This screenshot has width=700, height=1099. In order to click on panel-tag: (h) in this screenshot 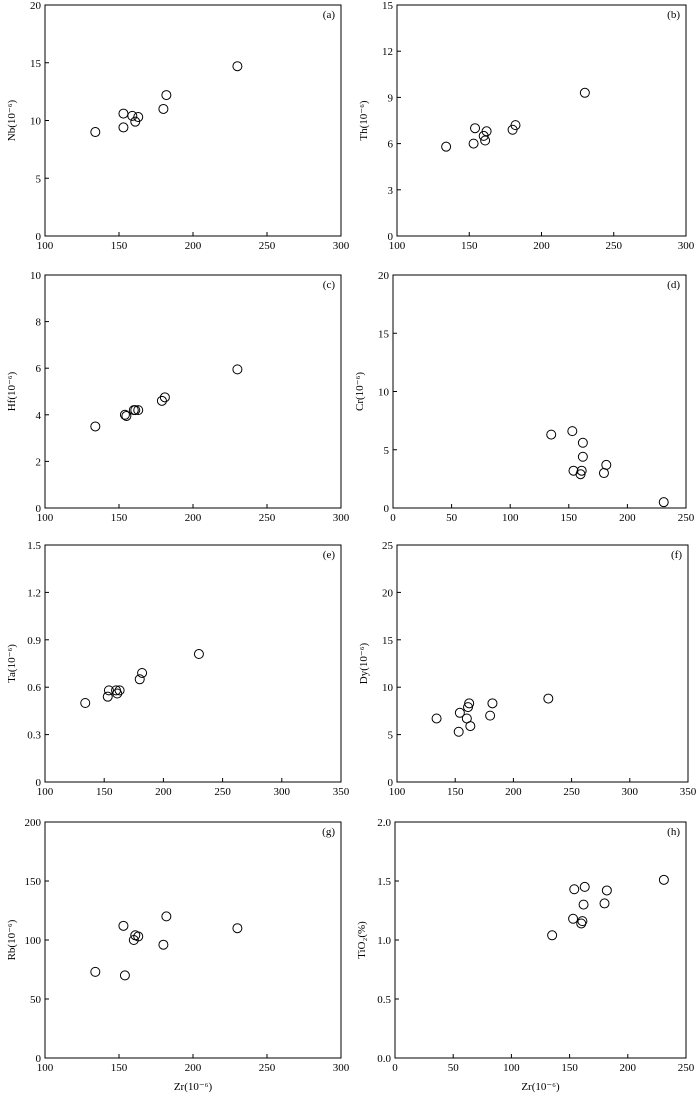, I will do `click(673, 832)`.